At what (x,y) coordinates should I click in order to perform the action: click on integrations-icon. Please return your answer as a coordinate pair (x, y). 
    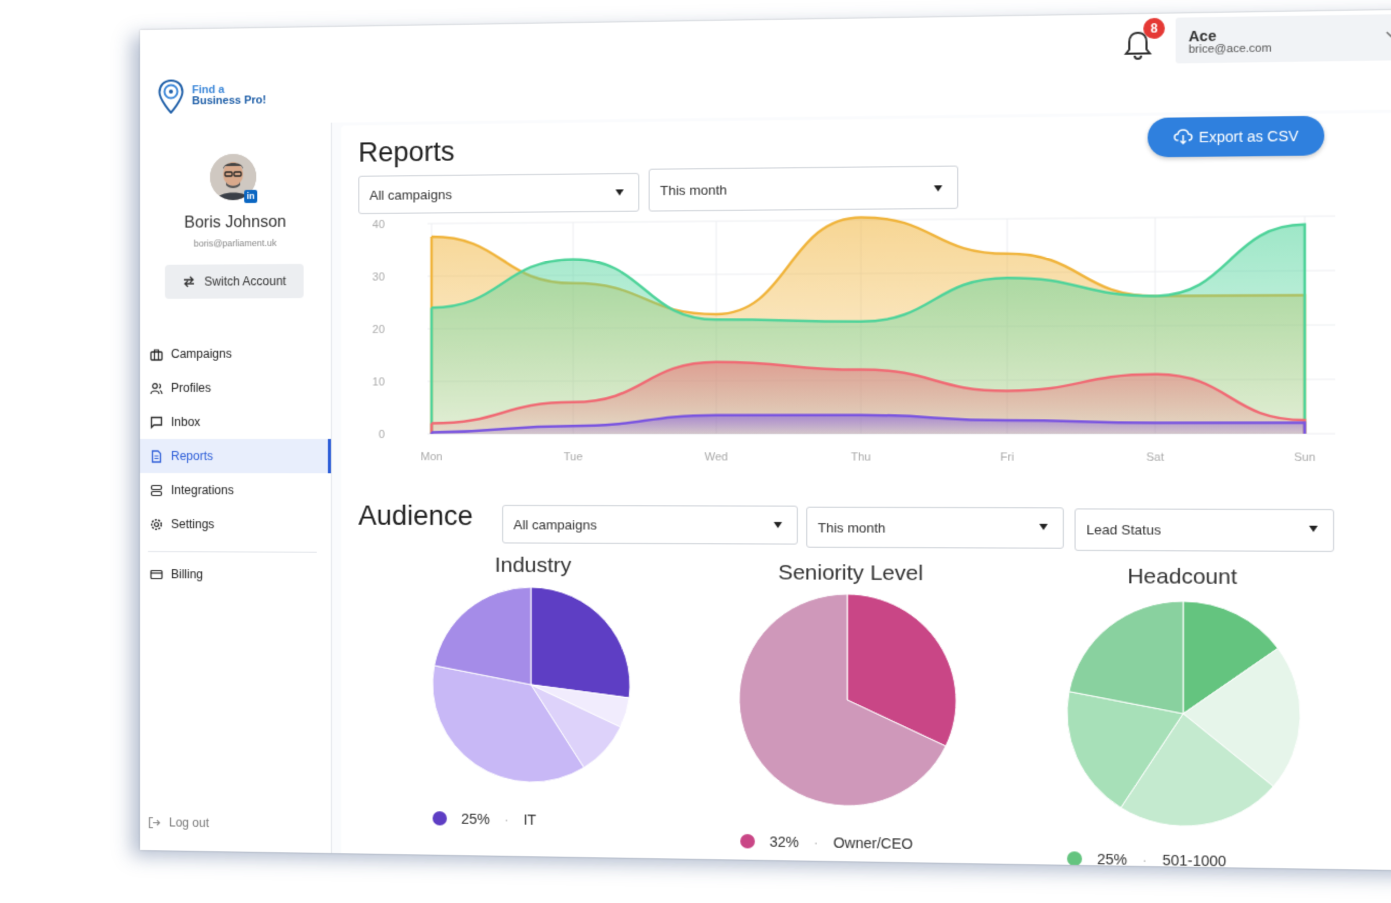
    Looking at the image, I should click on (156, 490).